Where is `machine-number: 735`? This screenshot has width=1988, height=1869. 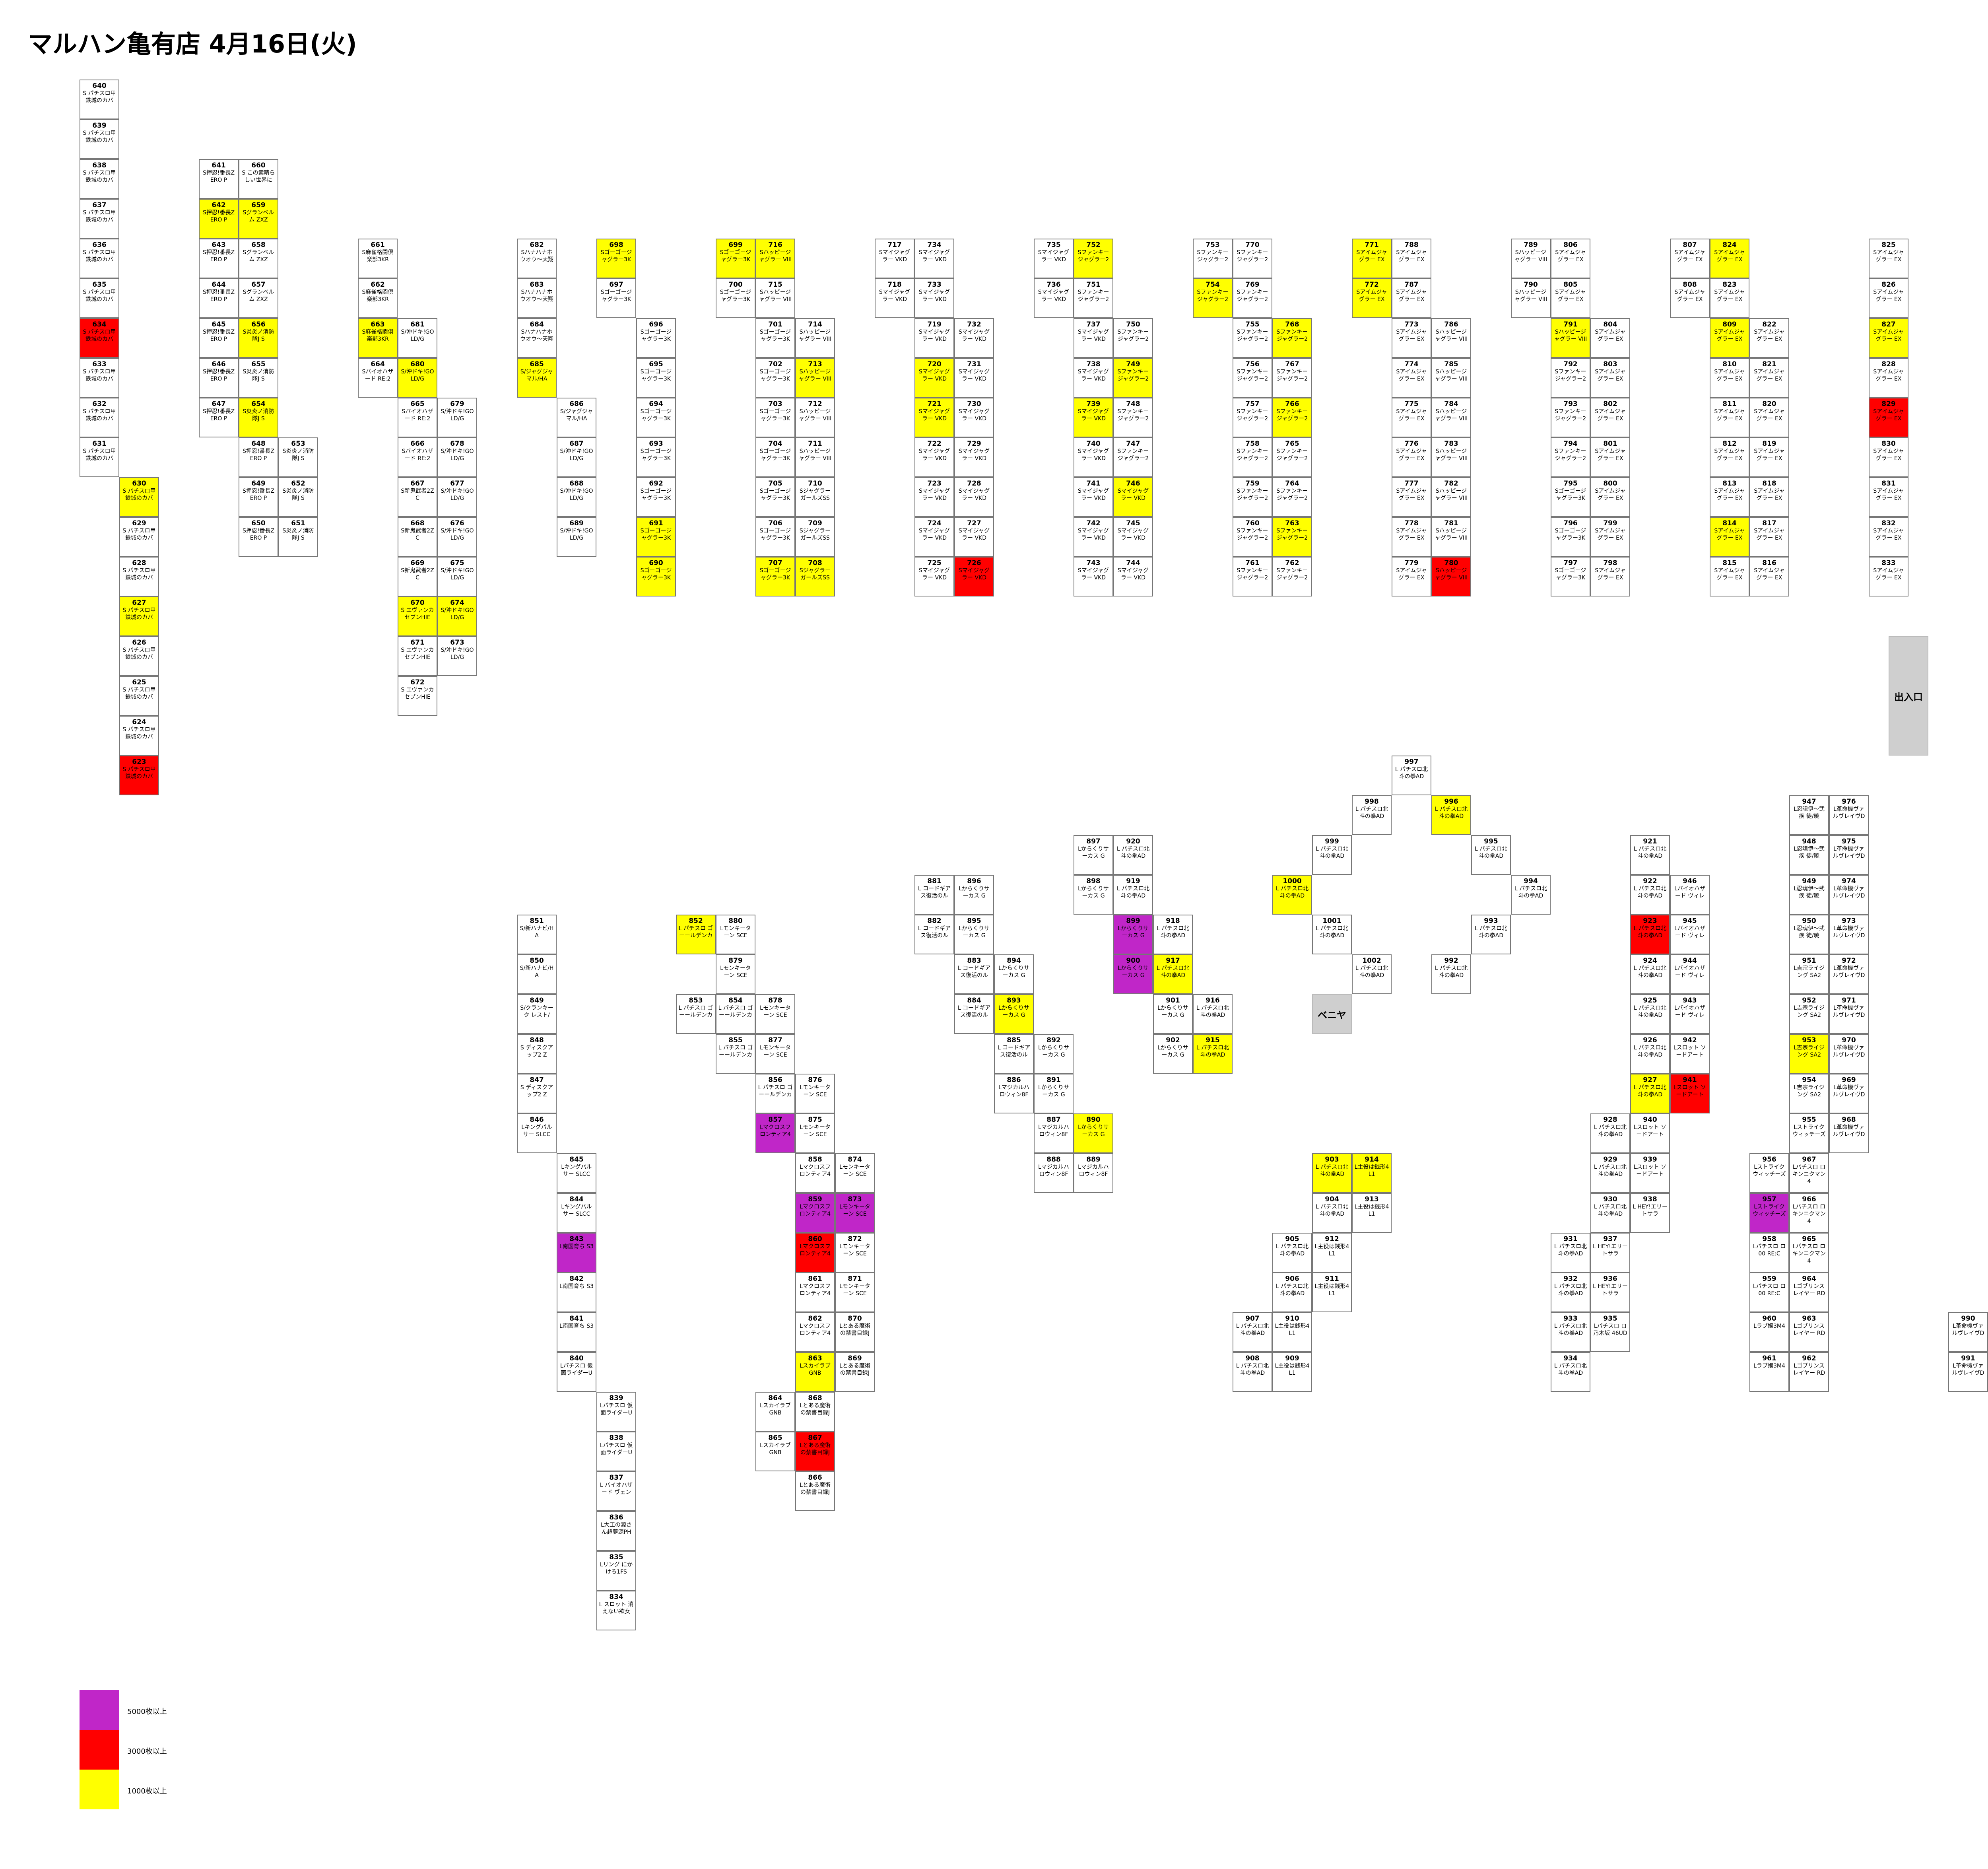
machine-number: 735 is located at coordinates (1053, 245).